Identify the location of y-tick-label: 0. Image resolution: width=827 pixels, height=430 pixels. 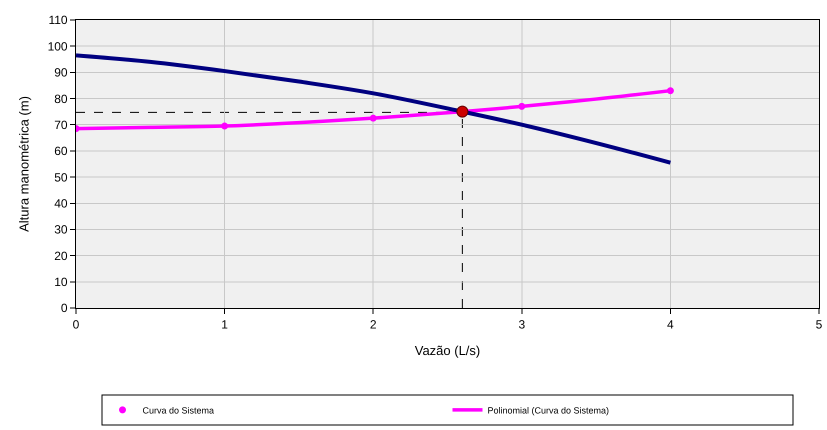
(64, 308).